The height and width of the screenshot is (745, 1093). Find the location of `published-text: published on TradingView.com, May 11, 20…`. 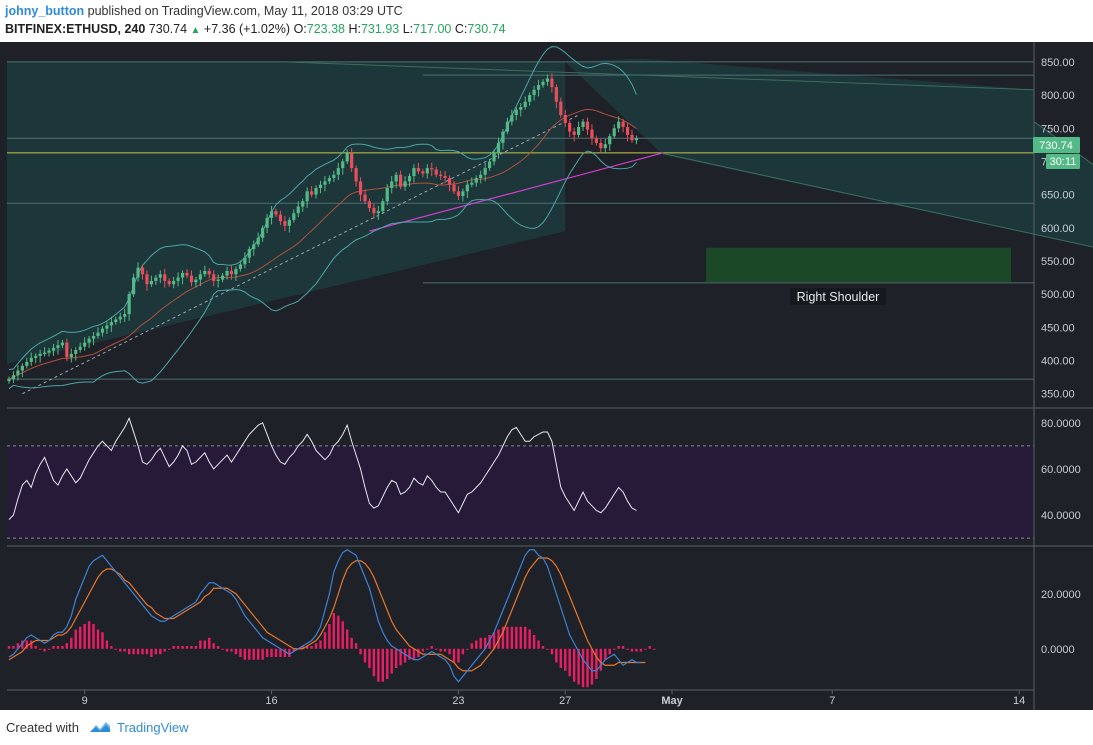

published-text: published on TradingView.com, May 11, 20… is located at coordinates (245, 11).